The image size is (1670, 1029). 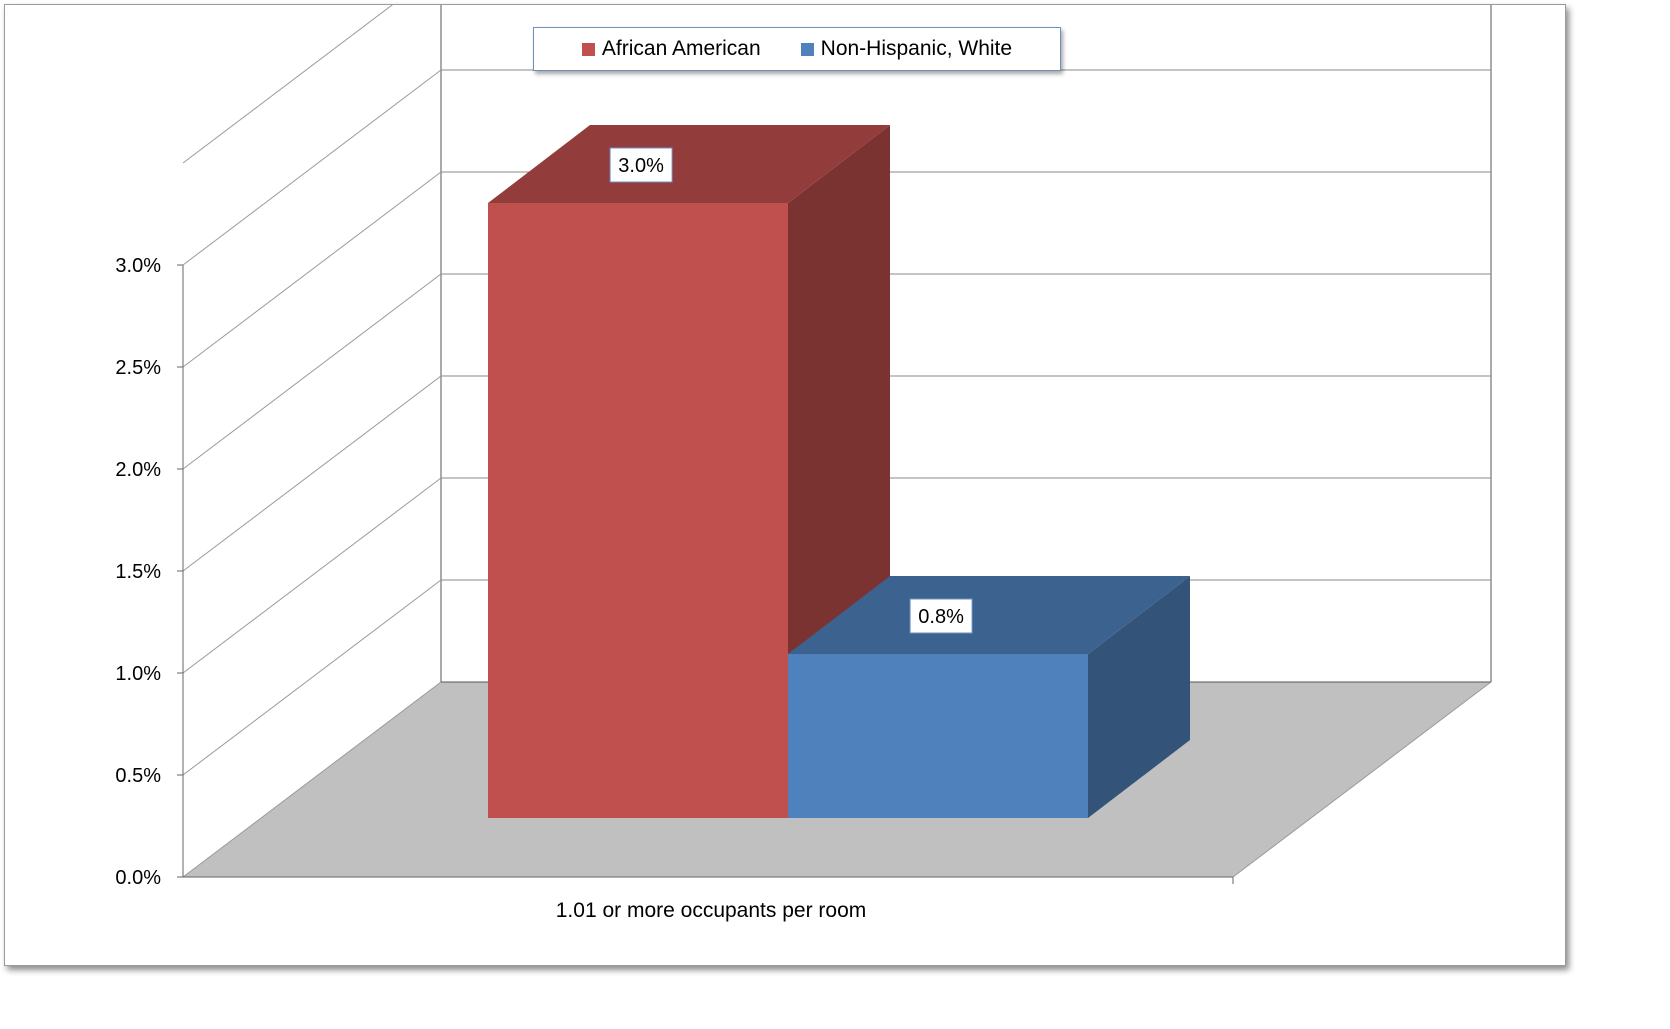 What do you see at coordinates (138, 674) in the screenshot?
I see `y-tick-label: 1.0%` at bounding box center [138, 674].